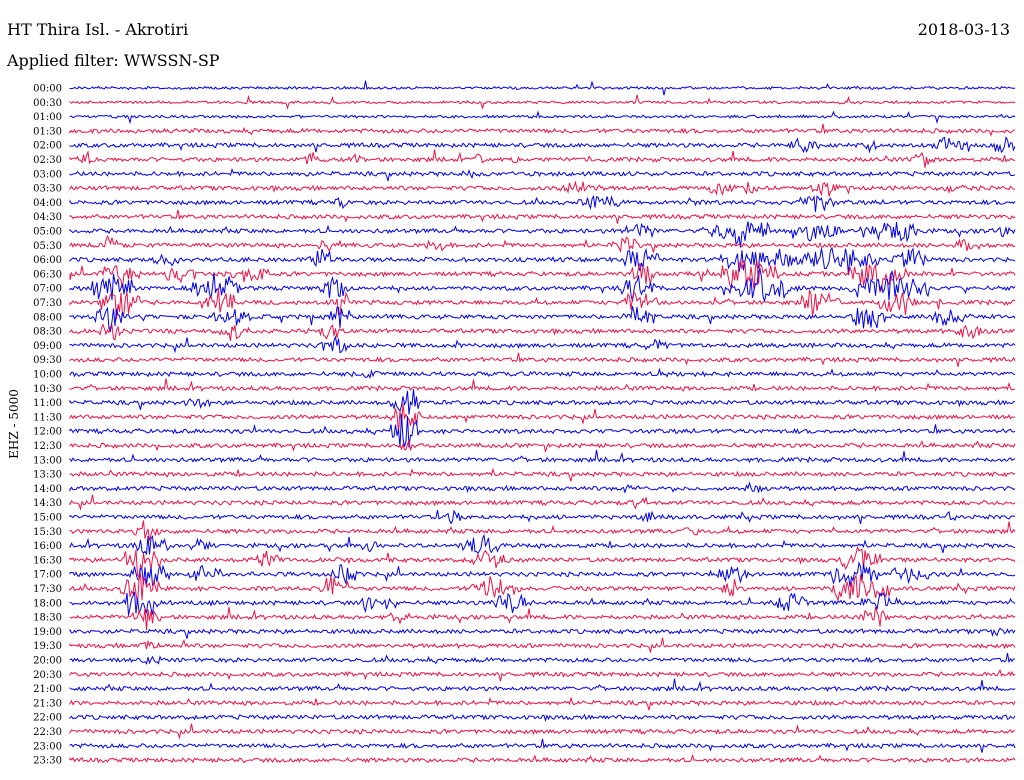  I want to click on row-time-label: 18:00, so click(47, 603).